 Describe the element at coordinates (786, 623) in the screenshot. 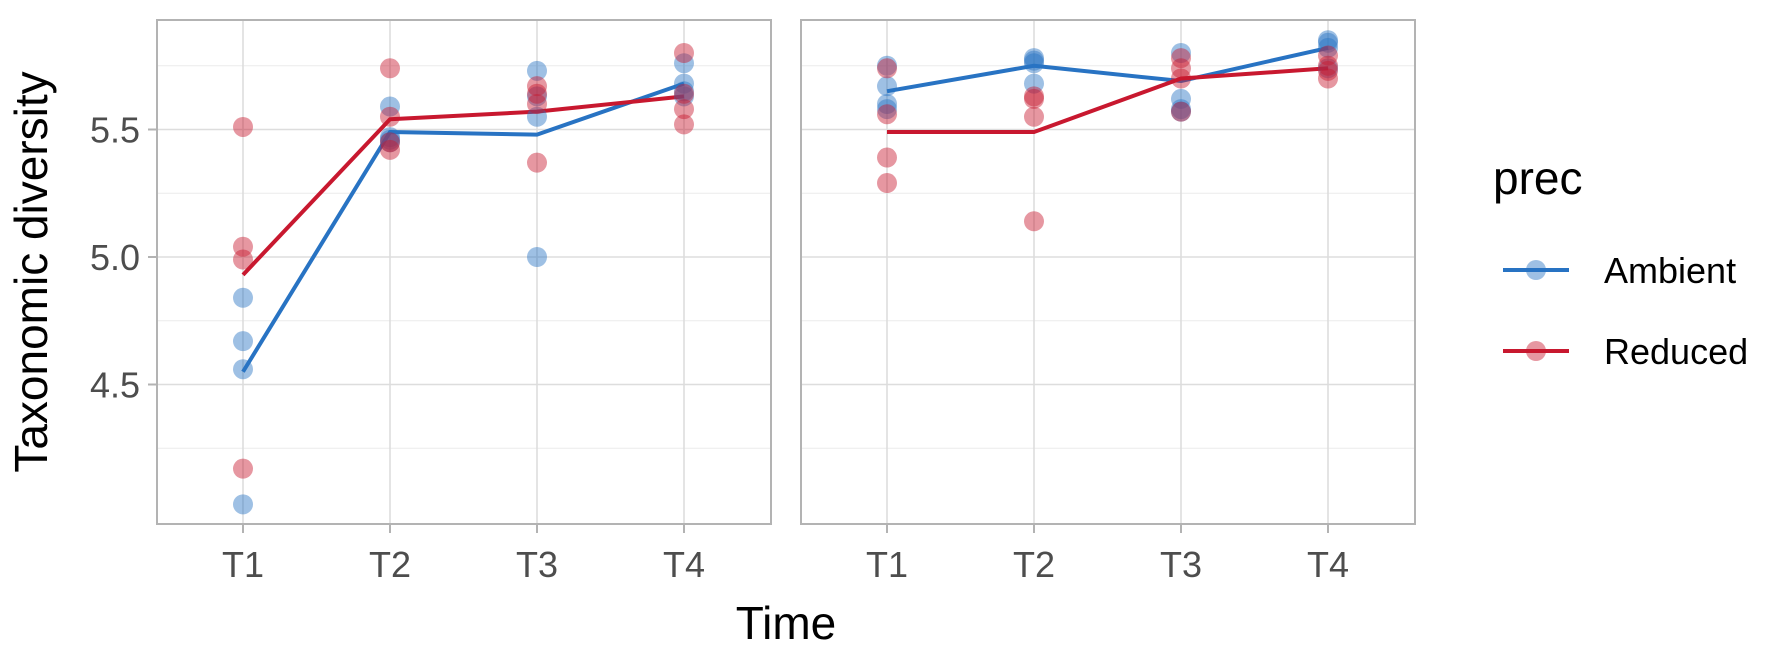

I see `x-axis-title: Time` at that location.